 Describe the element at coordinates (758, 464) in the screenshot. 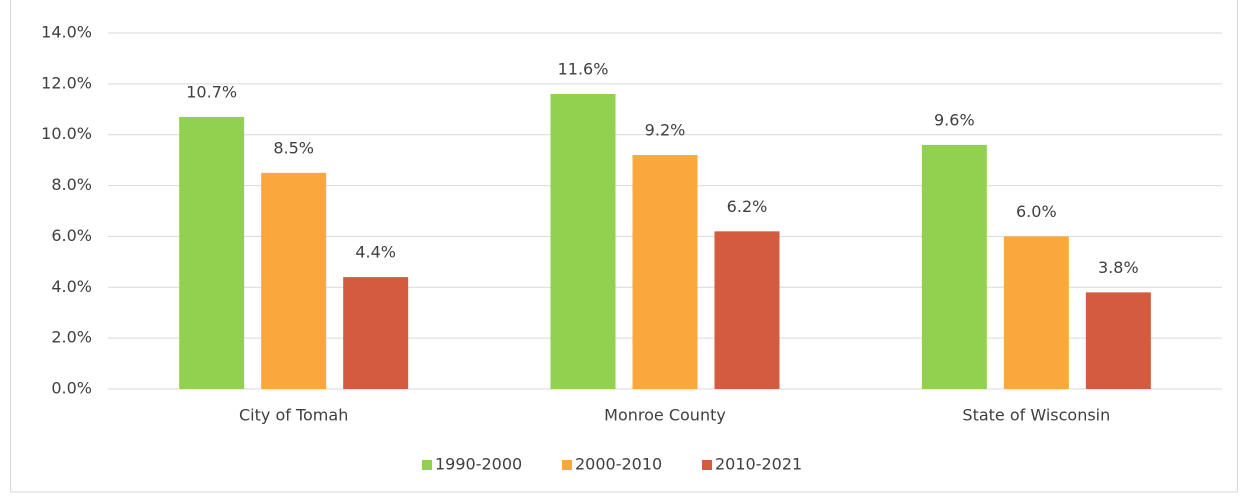

I see `legend-label: 2010-2021` at that location.